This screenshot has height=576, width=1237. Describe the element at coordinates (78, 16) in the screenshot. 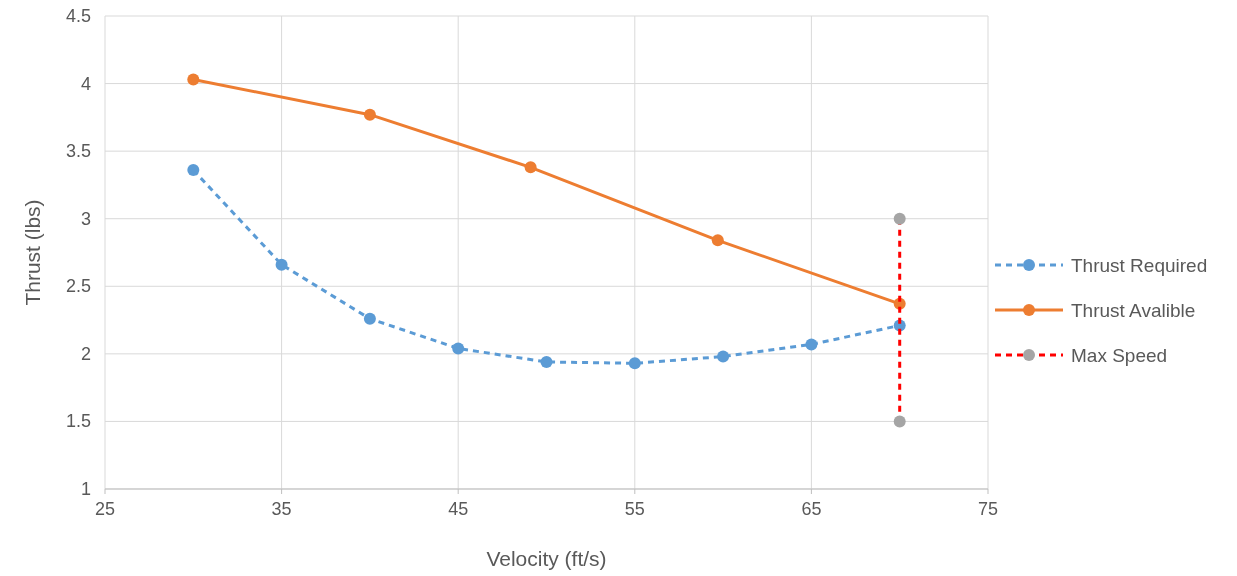

I see `y-tick-label: 4.5` at that location.